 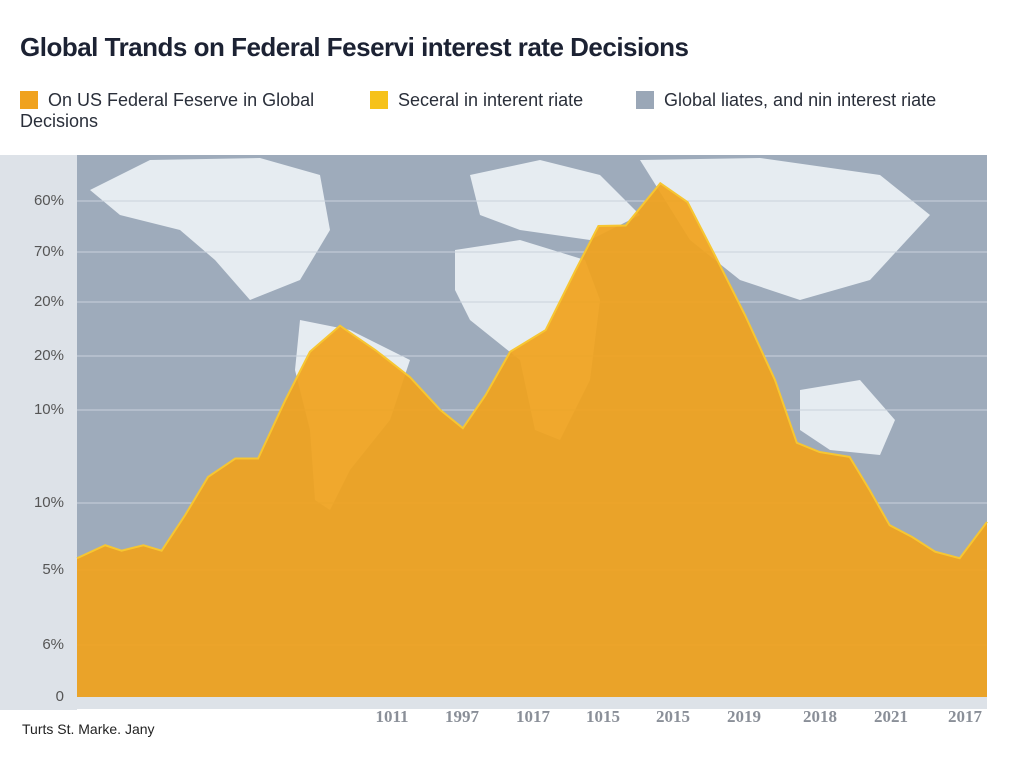 I want to click on source: Turts St. Marke. Jany, so click(x=92, y=729).